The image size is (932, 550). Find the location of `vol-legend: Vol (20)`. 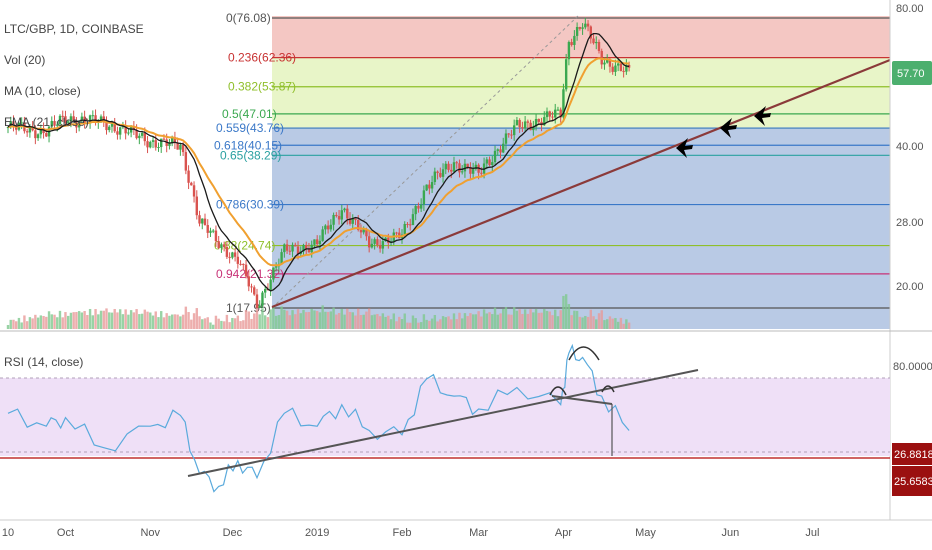

vol-legend: Vol (20) is located at coordinates (24, 60).